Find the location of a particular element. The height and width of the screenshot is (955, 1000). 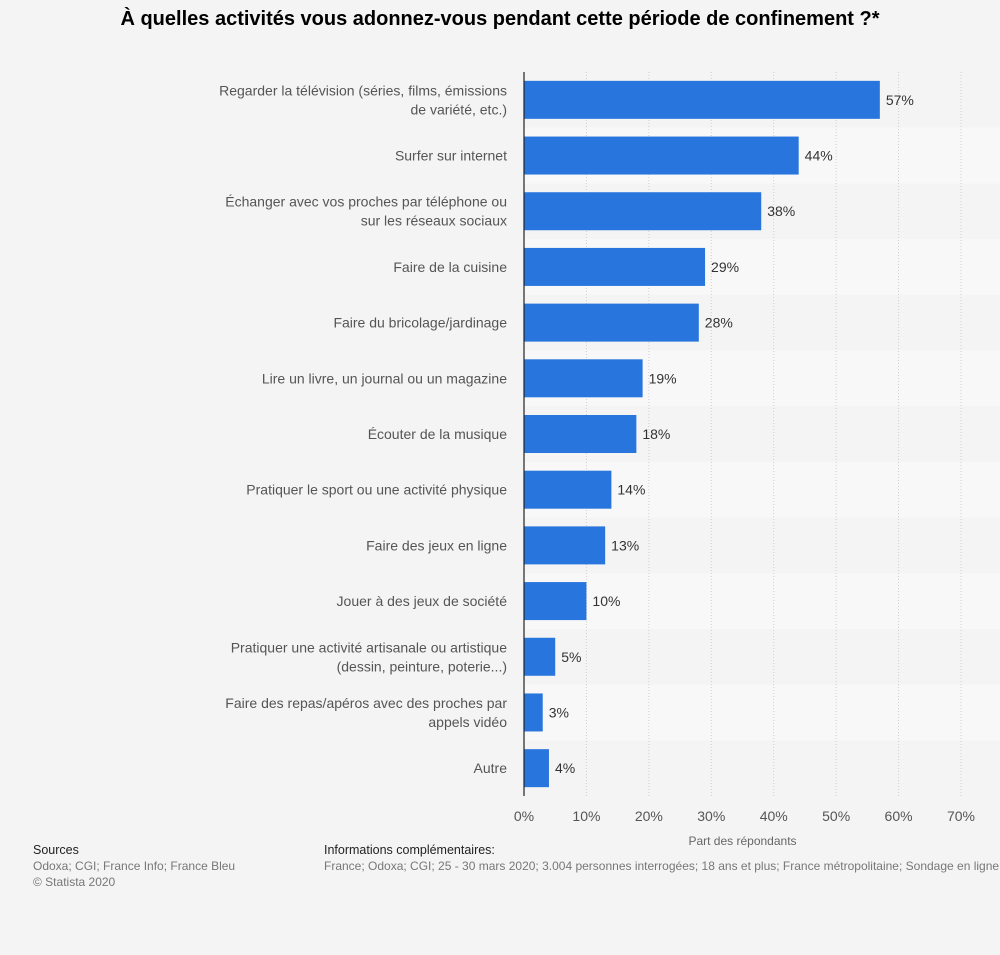

data-label: 10% is located at coordinates (606, 601).